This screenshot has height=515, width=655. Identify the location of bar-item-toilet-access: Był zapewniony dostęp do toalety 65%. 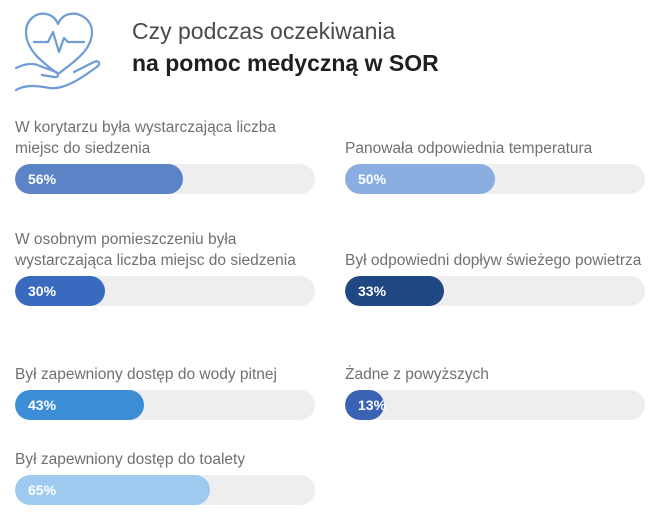
(165, 464).